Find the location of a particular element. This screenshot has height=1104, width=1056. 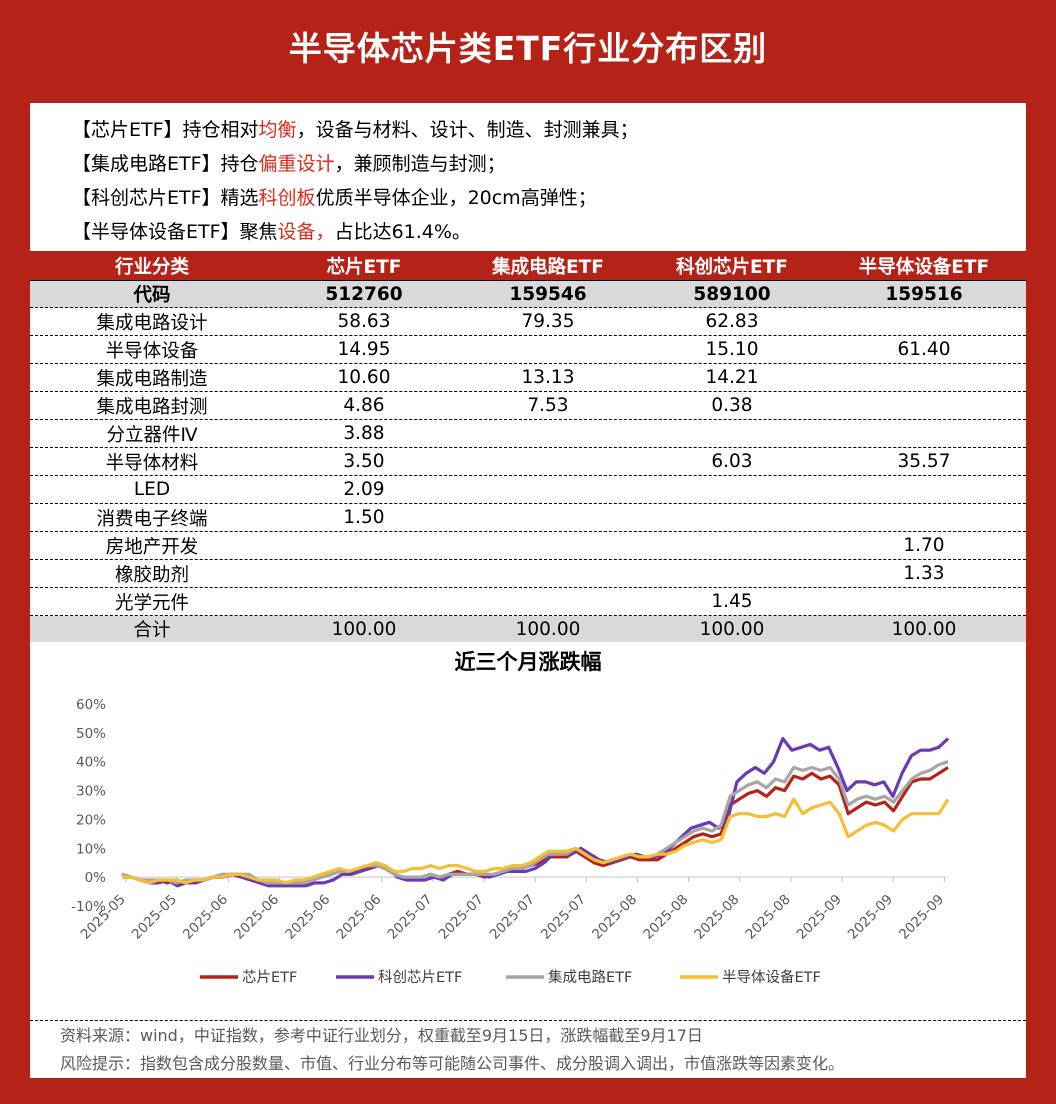

table-row: 集成电路制造 10.60 13.13 14.21 is located at coordinates (528, 378).